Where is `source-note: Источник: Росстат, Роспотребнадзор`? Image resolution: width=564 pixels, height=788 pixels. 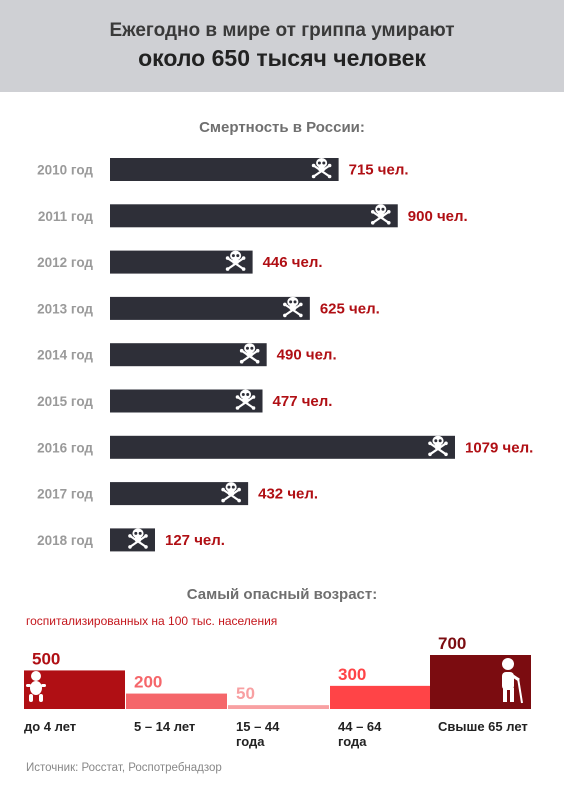
source-note: Источник: Росстат, Роспотребнадзор is located at coordinates (124, 768).